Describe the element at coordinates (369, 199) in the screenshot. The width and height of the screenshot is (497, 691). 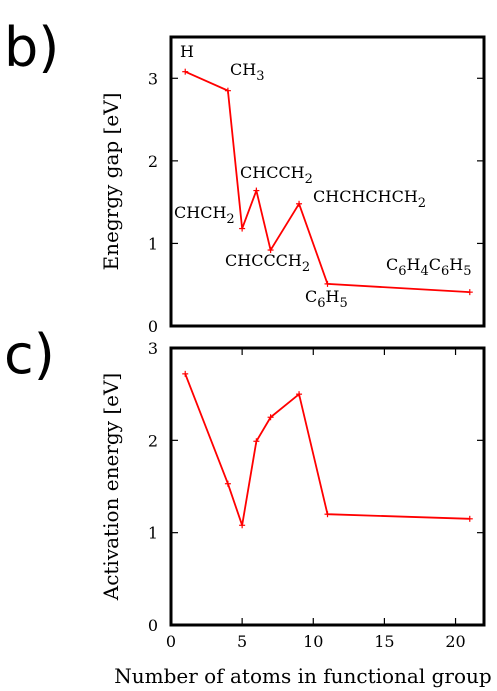
I see `annotation-chchchch2: CHCHCHCH2` at that location.